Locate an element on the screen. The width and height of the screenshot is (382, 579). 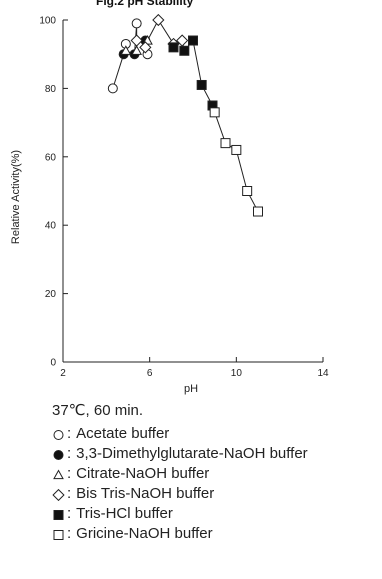
legend-label: Tris-HCl buffer is located at coordinates (124, 513).